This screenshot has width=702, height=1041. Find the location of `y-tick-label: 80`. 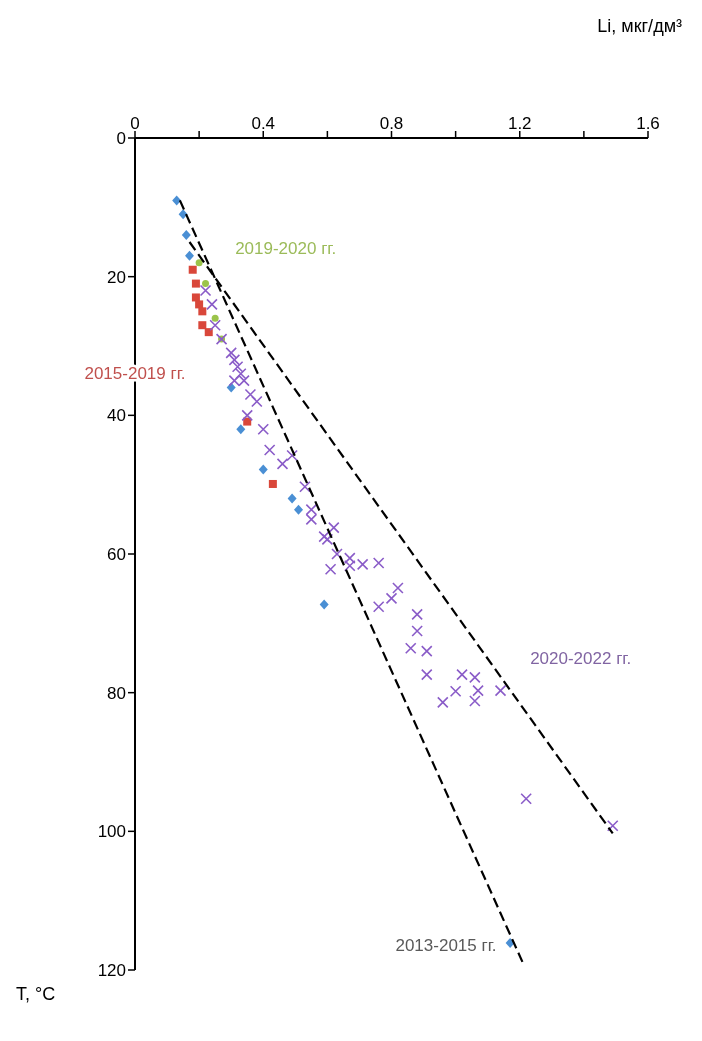

y-tick-label: 80 is located at coordinates (116, 693).